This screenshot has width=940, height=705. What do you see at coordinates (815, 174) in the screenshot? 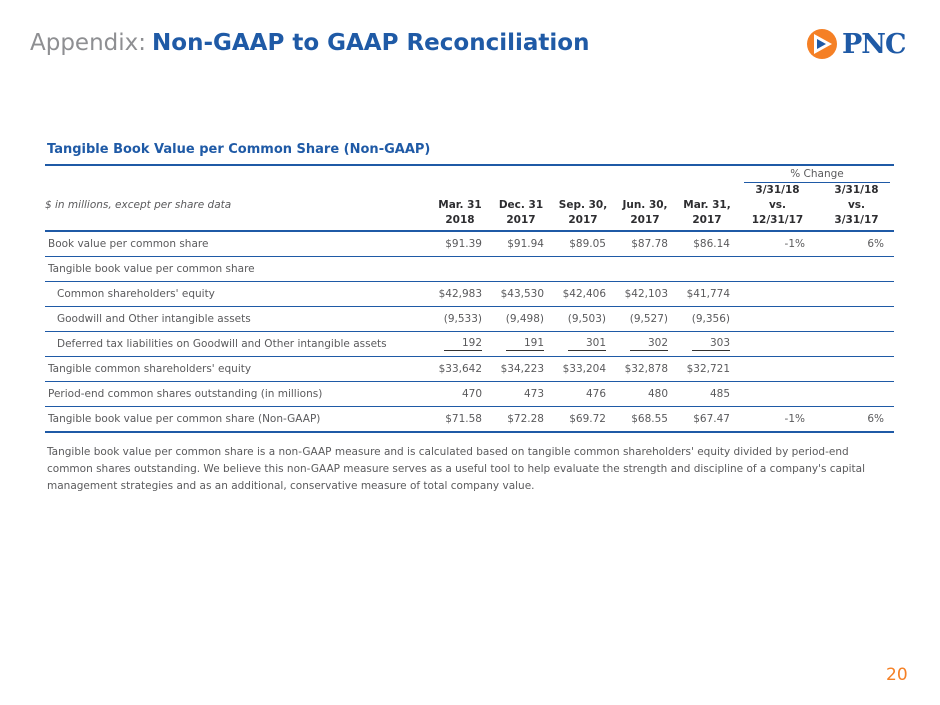
I see `pct-change-header: % Change` at bounding box center [815, 174].